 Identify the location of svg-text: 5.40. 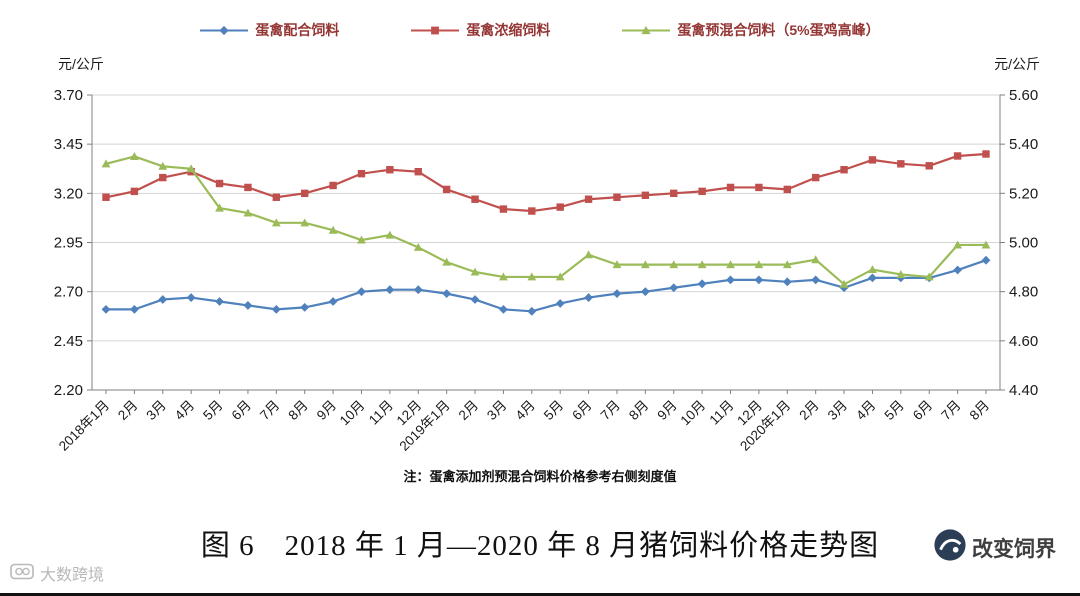
(1023, 144).